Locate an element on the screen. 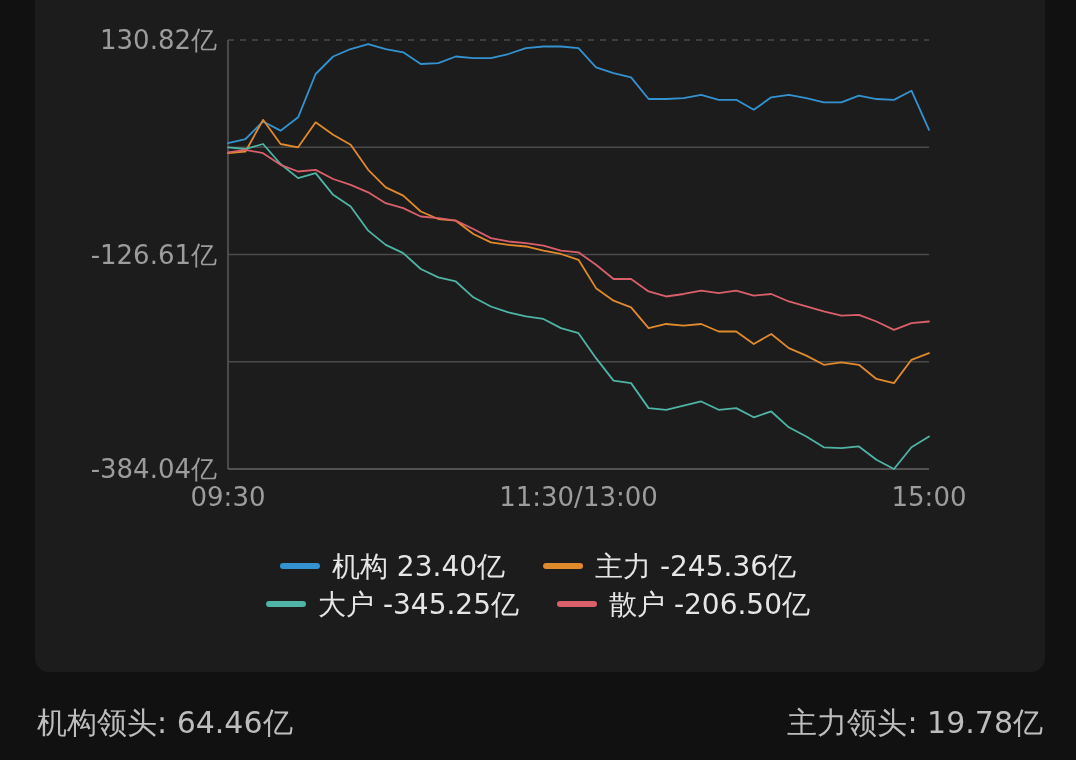 Image resolution: width=1076 pixels, height=760 pixels. y-tick-label: 130.82亿 is located at coordinates (158, 40).